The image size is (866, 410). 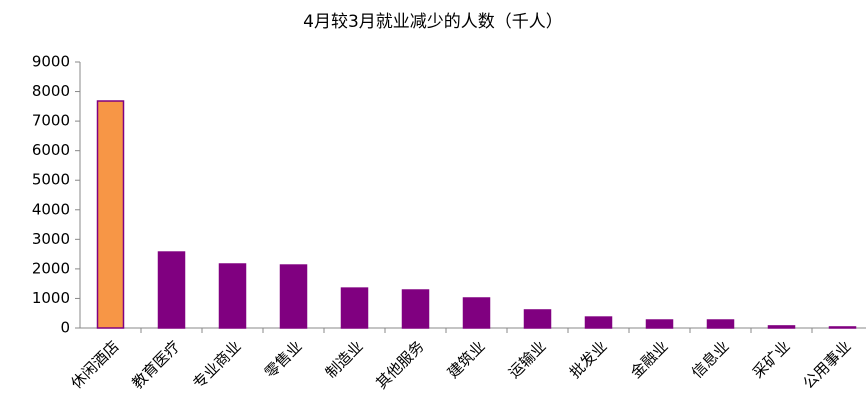 What do you see at coordinates (51, 62) in the screenshot?
I see `y-tick-label: 9000` at bounding box center [51, 62].